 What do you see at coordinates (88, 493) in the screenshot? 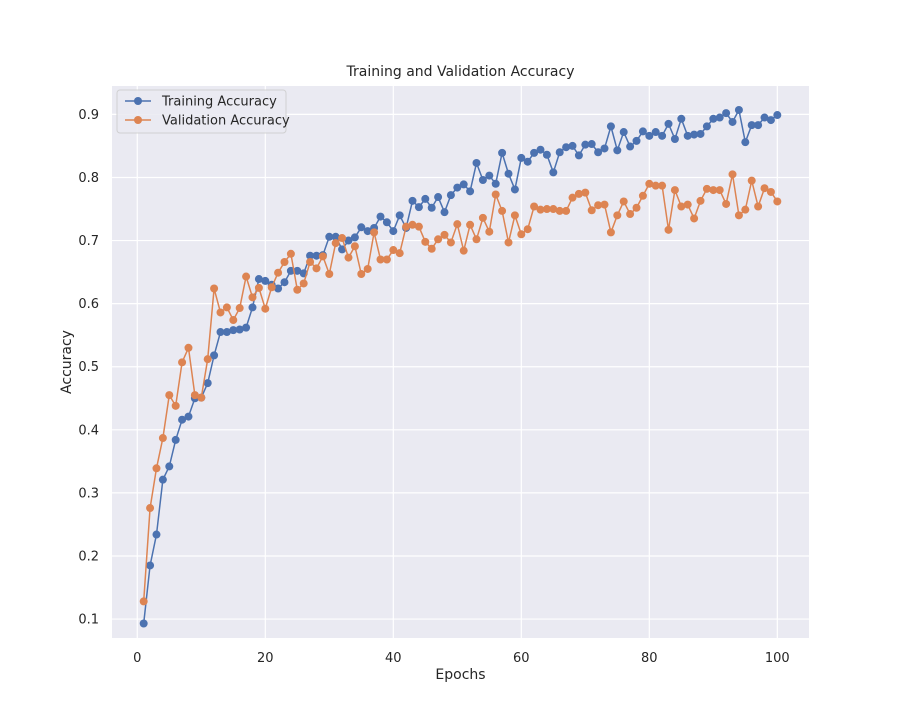
I see `y-tick-label: 0.3` at bounding box center [88, 493].